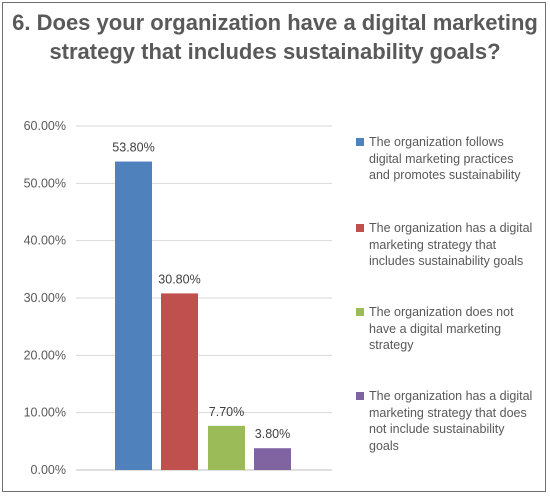 Image resolution: width=550 pixels, height=496 pixels. Describe the element at coordinates (45, 355) in the screenshot. I see `y-tick-label: 20.00%` at that location.